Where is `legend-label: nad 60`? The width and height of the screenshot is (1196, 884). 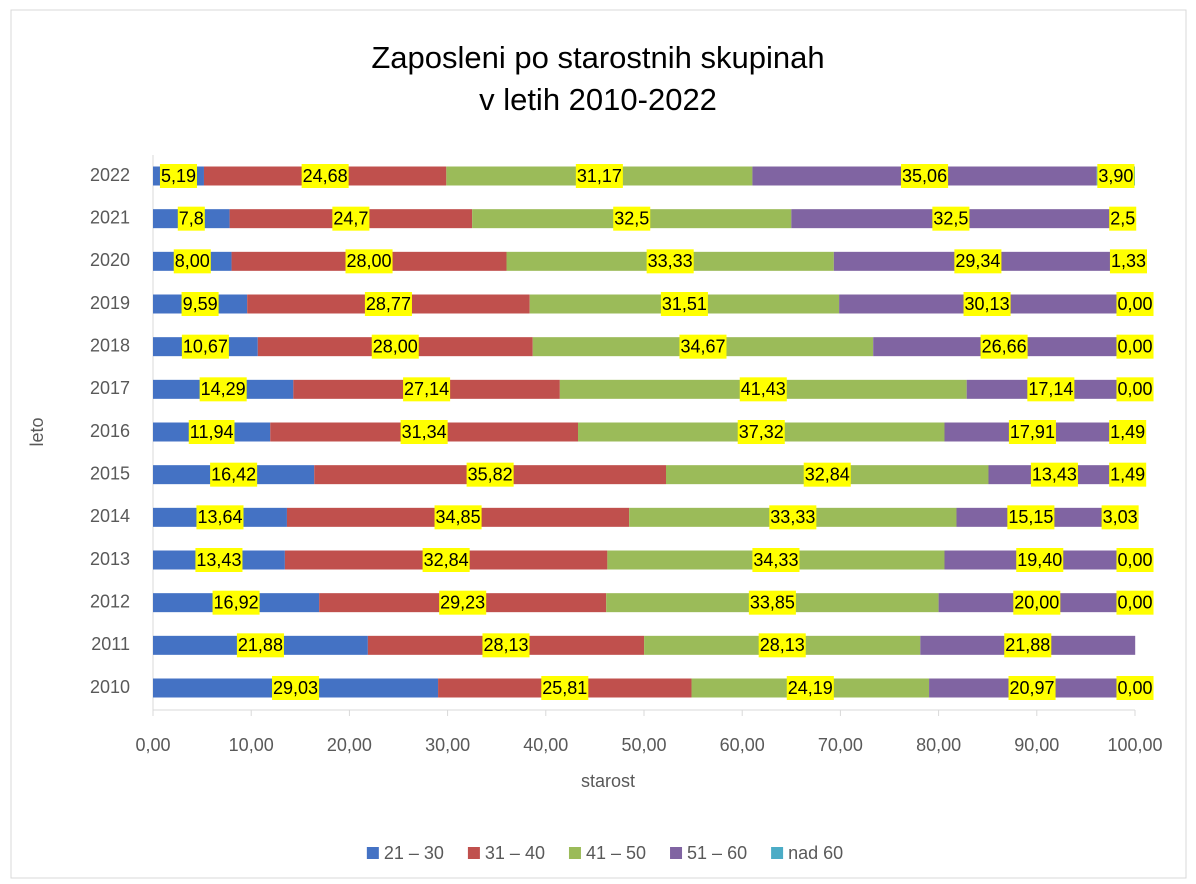 legend-label: nad 60 is located at coordinates (815, 853).